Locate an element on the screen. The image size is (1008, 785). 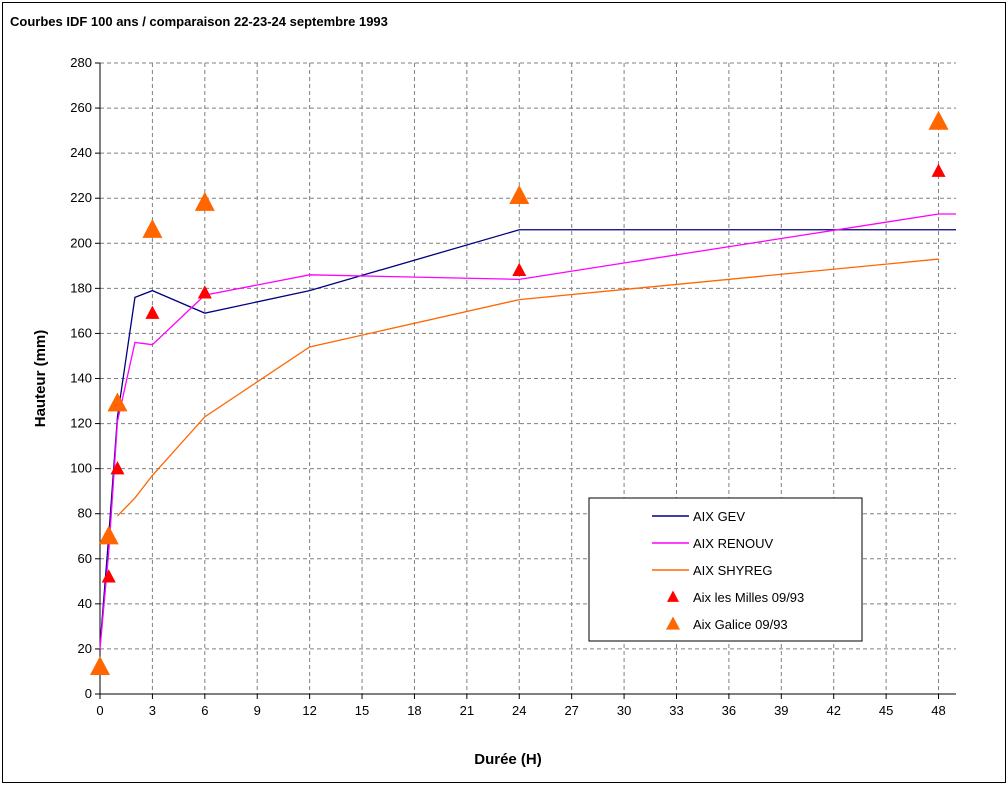
legend-label: AIX GEV is located at coordinates (719, 516).